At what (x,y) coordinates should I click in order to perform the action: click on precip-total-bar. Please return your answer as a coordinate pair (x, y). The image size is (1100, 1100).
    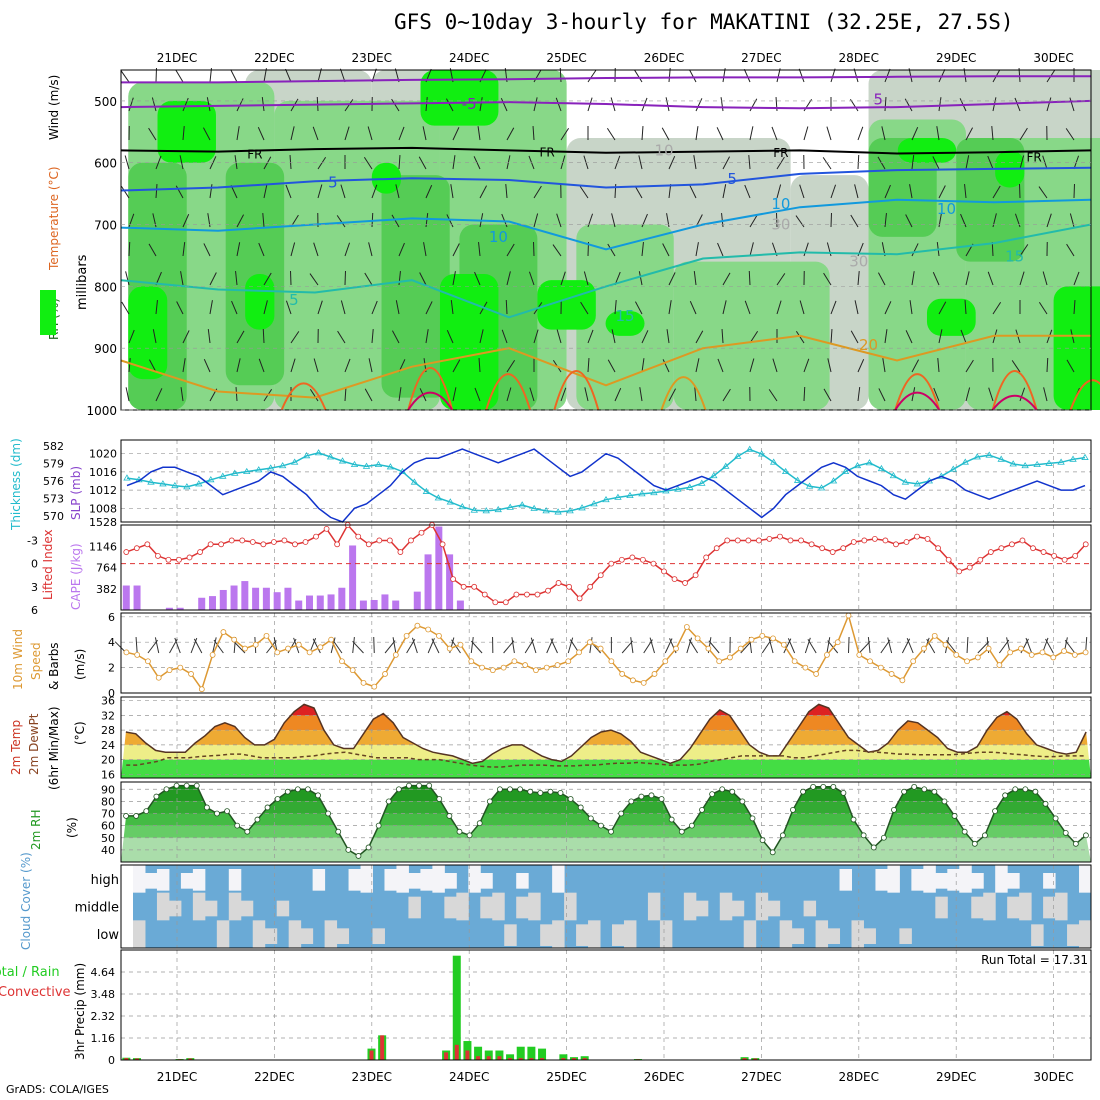
    Looking at the image, I should click on (499, 1055).